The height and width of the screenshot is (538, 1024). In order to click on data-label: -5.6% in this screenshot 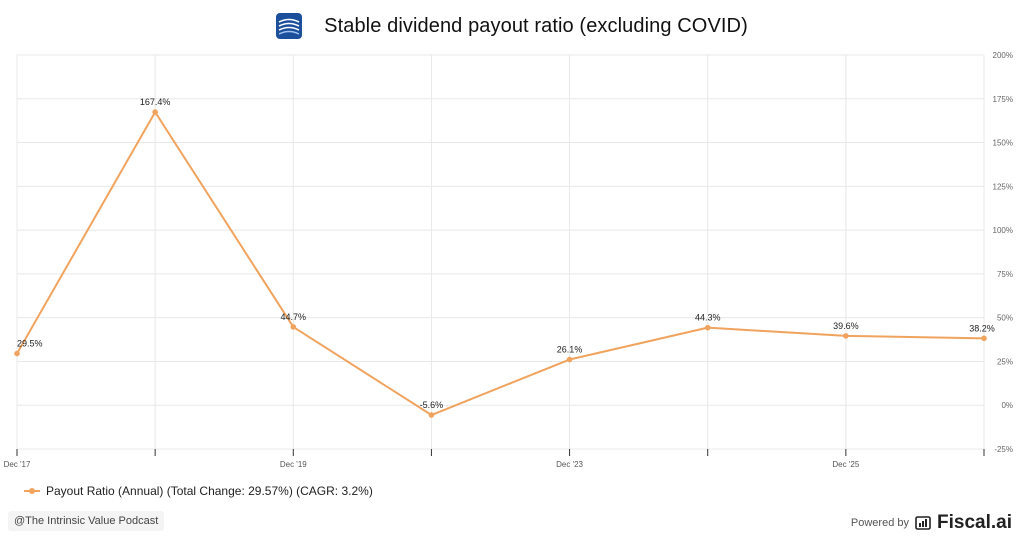, I will do `click(432, 405)`.